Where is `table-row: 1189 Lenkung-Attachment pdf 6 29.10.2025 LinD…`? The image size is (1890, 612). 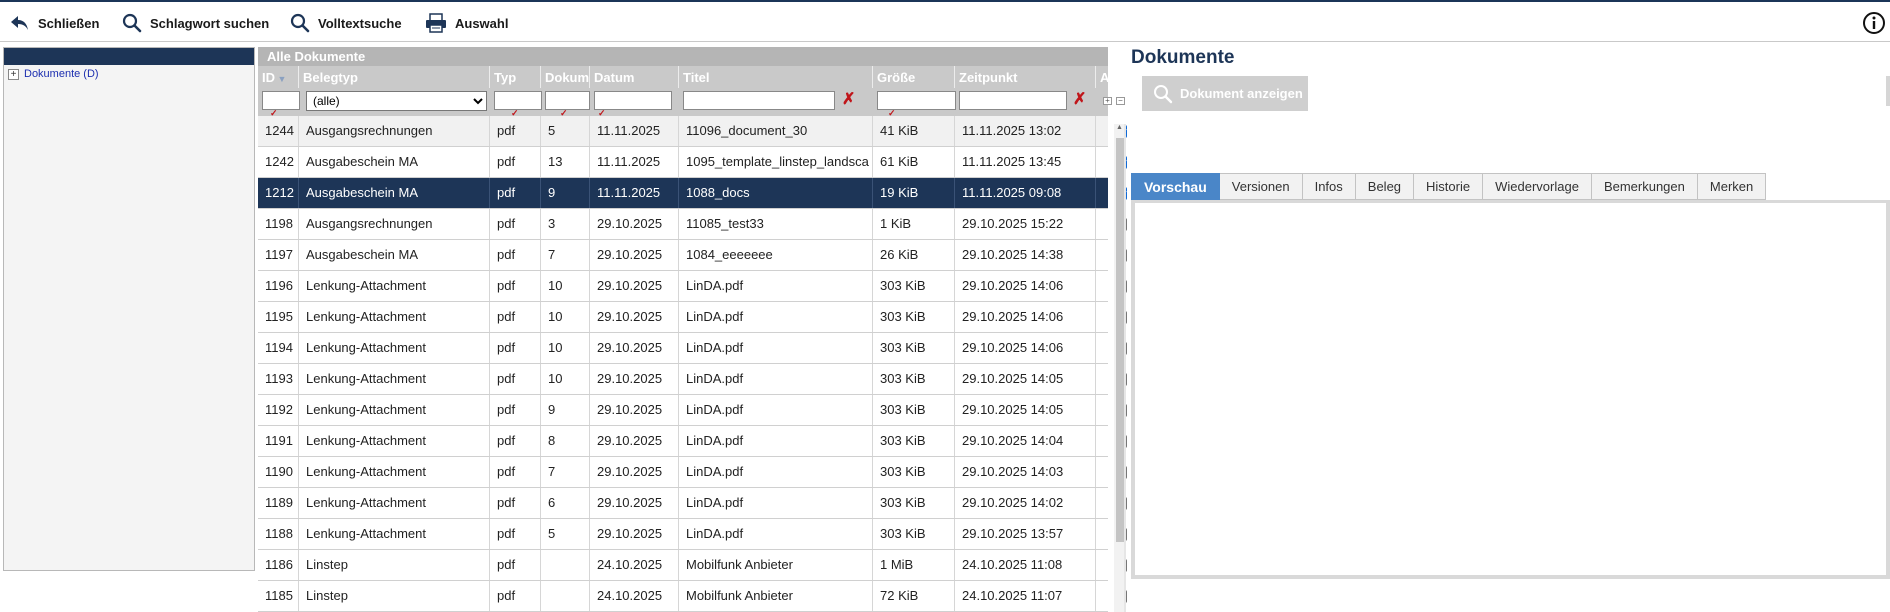 table-row: 1189 Lenkung-Attachment pdf 6 29.10.2025 LinD… is located at coordinates (692, 503).